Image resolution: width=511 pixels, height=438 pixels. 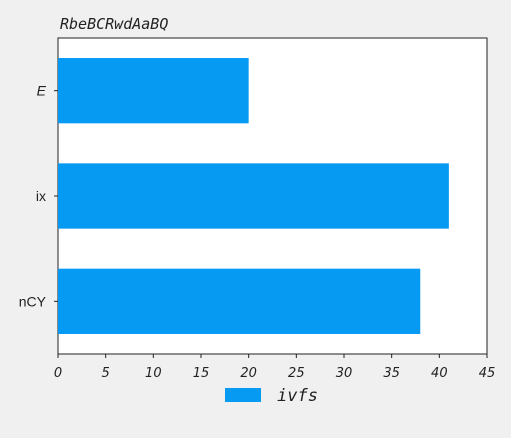 What do you see at coordinates (439, 373) in the screenshot?
I see `x-tick-label: 40` at bounding box center [439, 373].